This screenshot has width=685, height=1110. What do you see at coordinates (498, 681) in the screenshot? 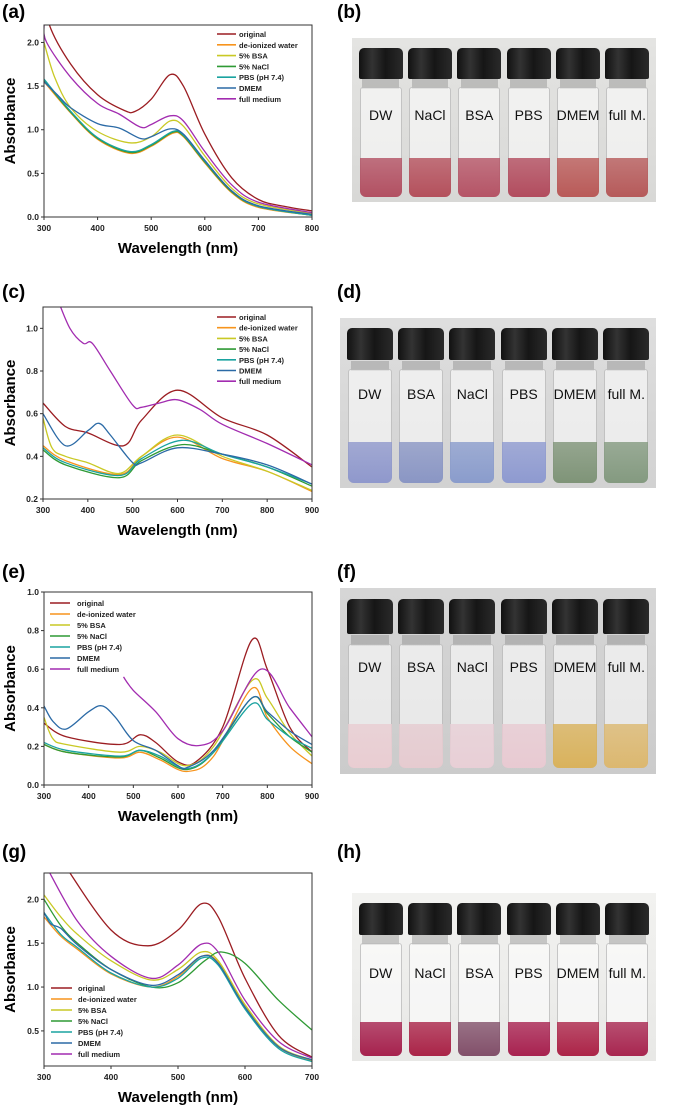
I see `vial-photo-f: DW BSA NaCl PBS DMEM full M.` at bounding box center [498, 681].